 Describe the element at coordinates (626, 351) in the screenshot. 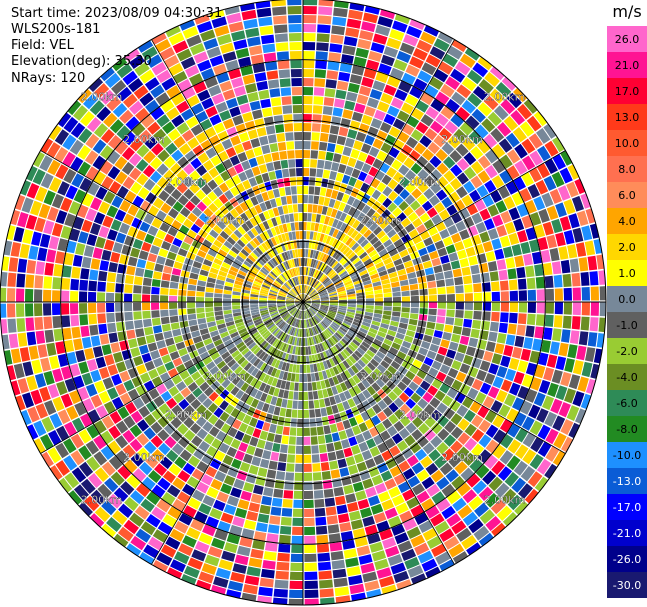

I see `colorbar-tick-label: -2.0` at that location.